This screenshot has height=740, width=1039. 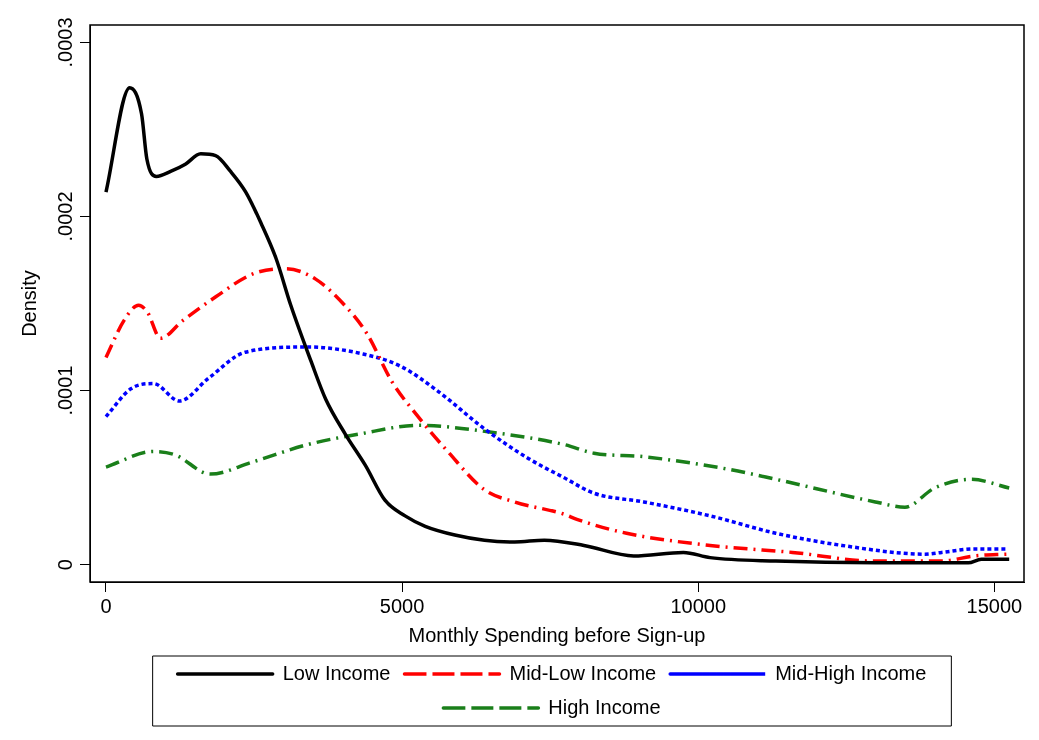 I want to click on legend-label: Mid-Low Income, so click(x=583, y=672).